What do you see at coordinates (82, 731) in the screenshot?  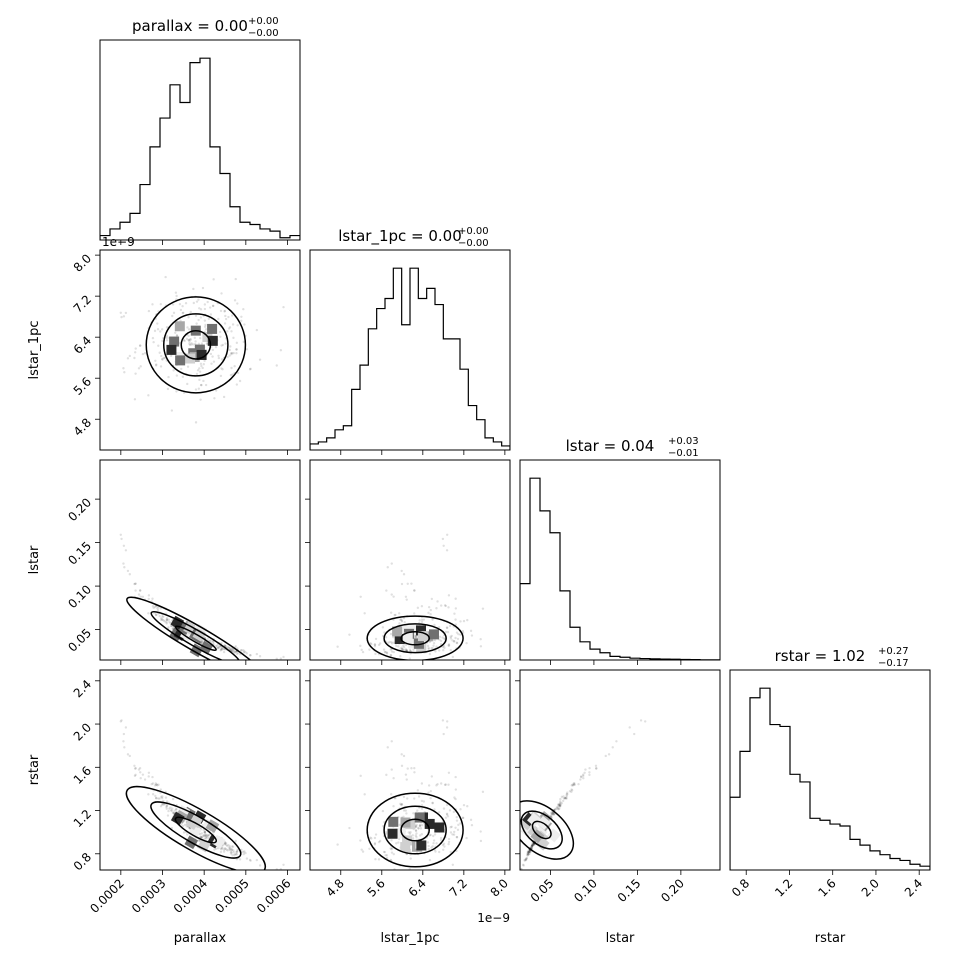 I see `y-tick-label: 2.0` at bounding box center [82, 731].